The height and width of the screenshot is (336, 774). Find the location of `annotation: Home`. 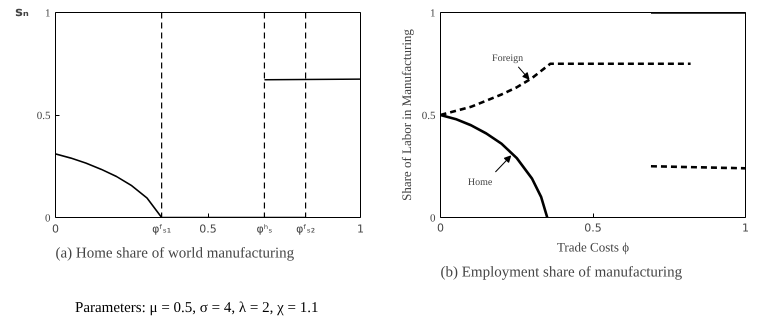

annotation: Home is located at coordinates (480, 182).